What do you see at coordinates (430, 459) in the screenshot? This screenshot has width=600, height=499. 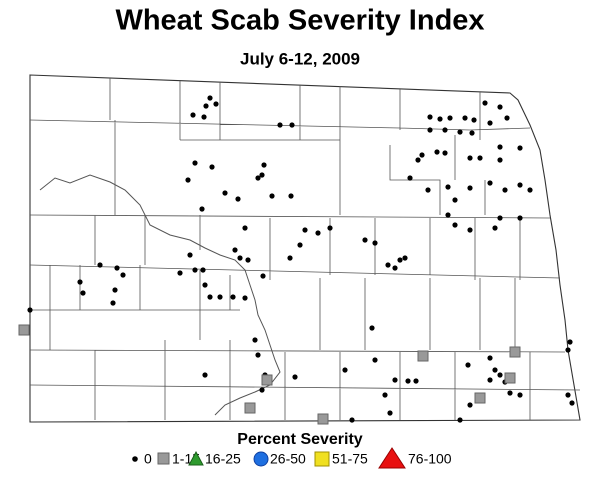 I see `legend-label: 76-100` at bounding box center [430, 459].